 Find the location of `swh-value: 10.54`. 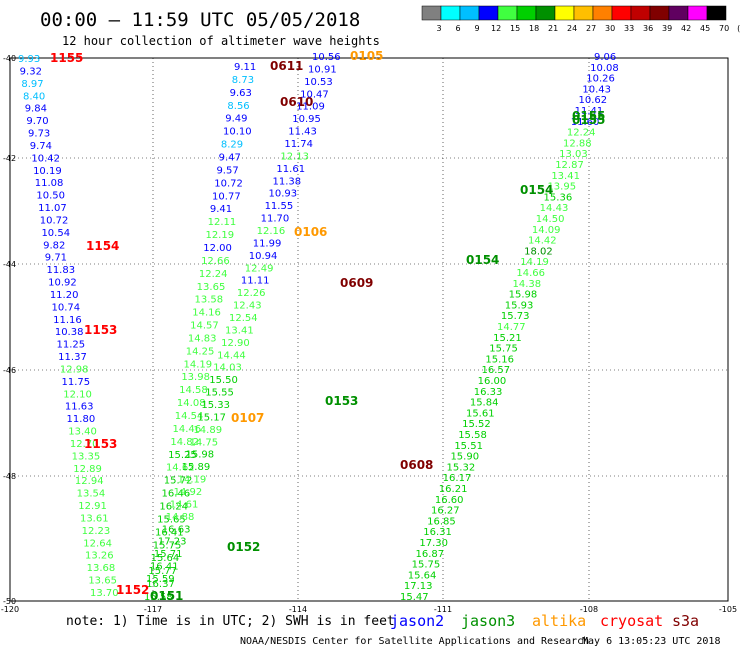

swh-value: 10.54 is located at coordinates (55, 233).